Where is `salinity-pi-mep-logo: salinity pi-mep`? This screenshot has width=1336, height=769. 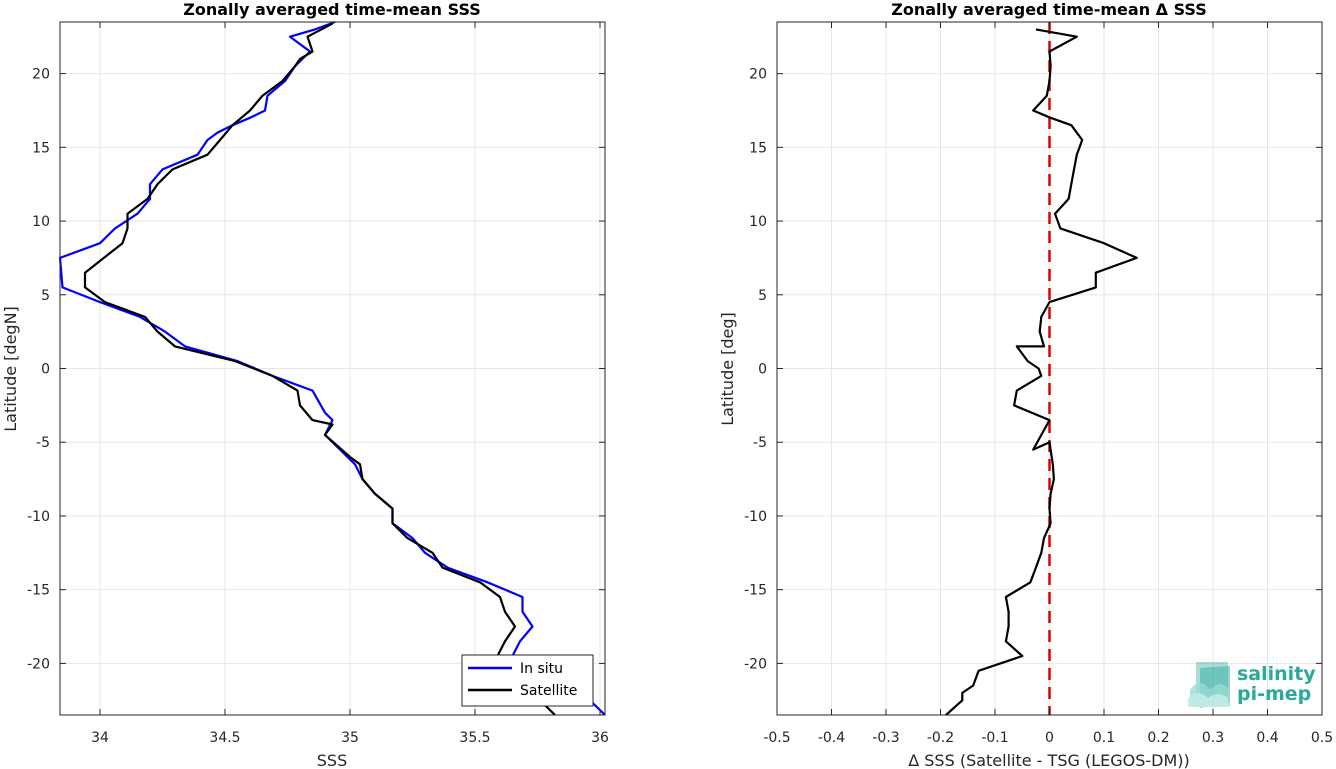 salinity-pi-mep-logo: salinity pi-mep is located at coordinates (1252, 685).